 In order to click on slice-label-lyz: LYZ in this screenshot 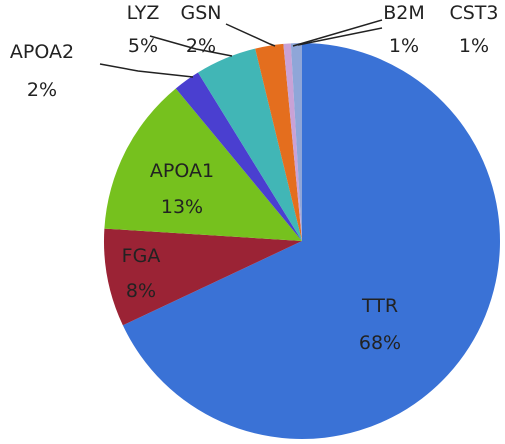, I will do `click(143, 13)`.